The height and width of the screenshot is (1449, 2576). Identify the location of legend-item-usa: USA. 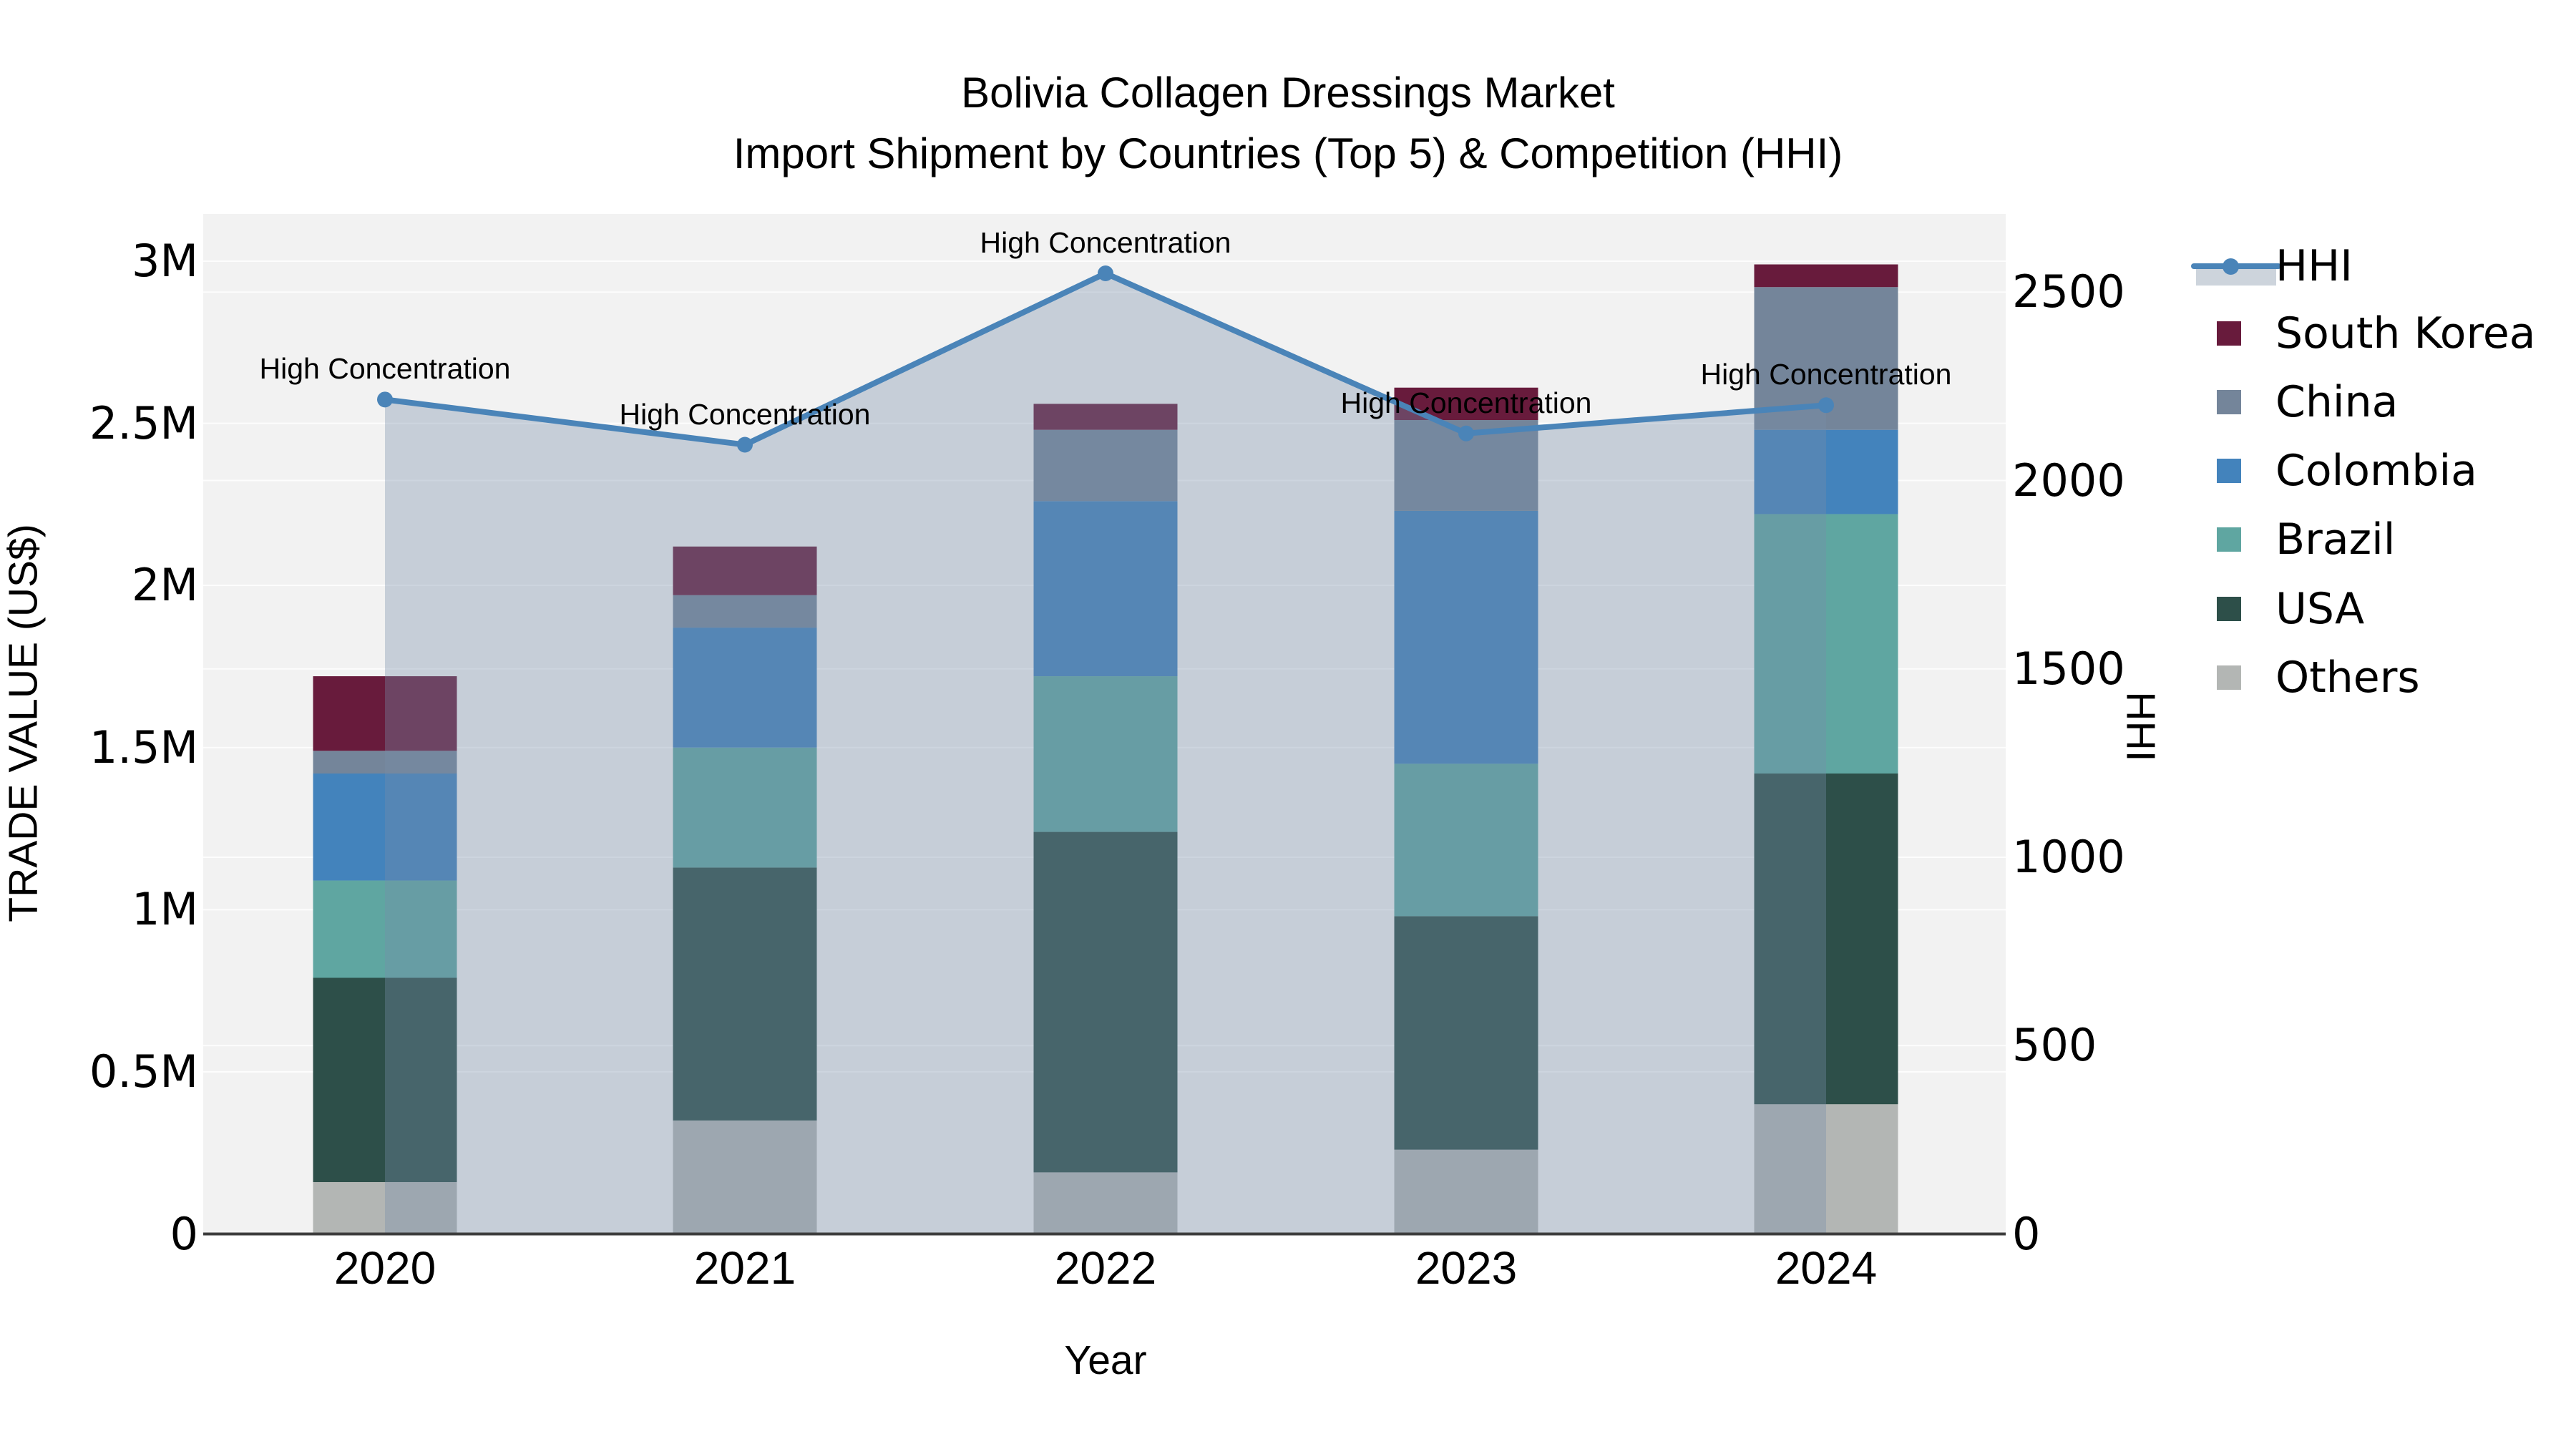
(2383, 609).